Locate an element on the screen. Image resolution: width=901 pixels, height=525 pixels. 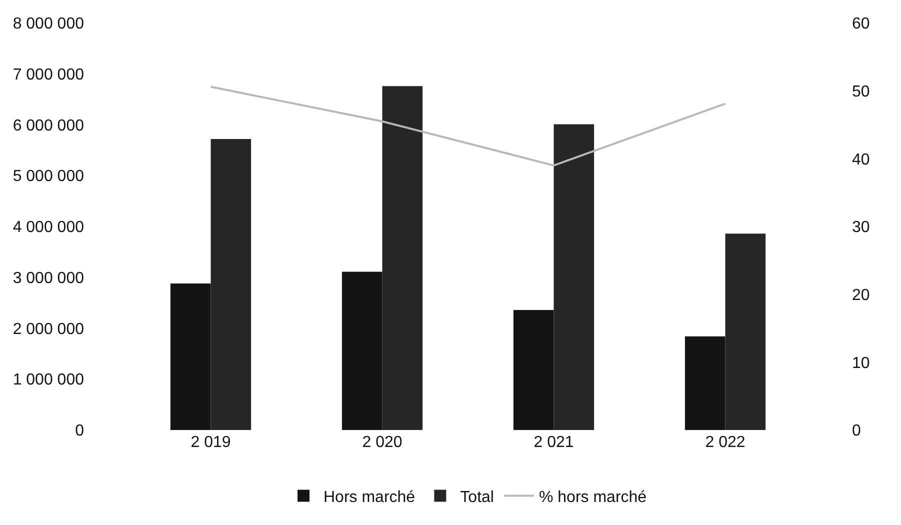
x-tick-label: 2 021 is located at coordinates (554, 442).